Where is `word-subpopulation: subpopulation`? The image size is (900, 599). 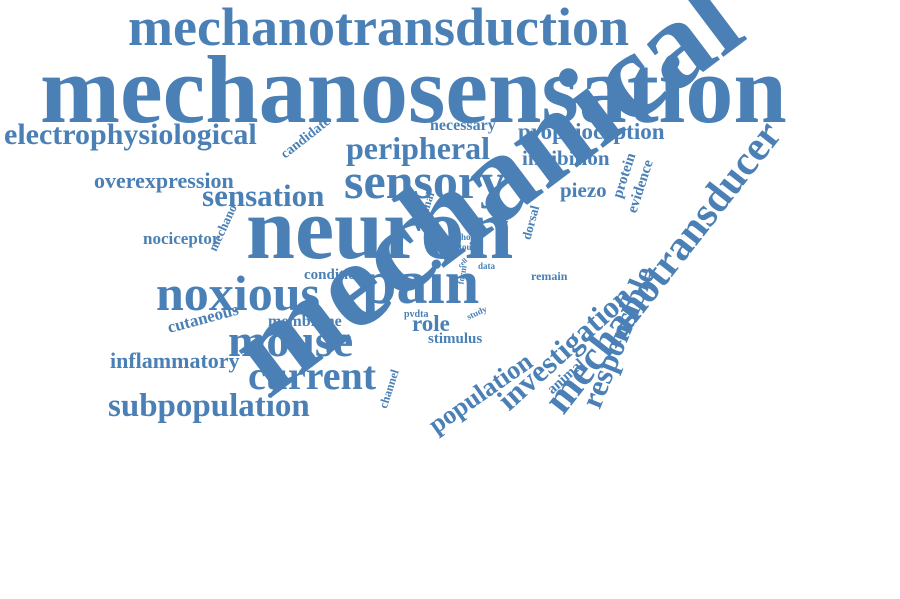
word-subpopulation: subpopulation is located at coordinates (209, 406).